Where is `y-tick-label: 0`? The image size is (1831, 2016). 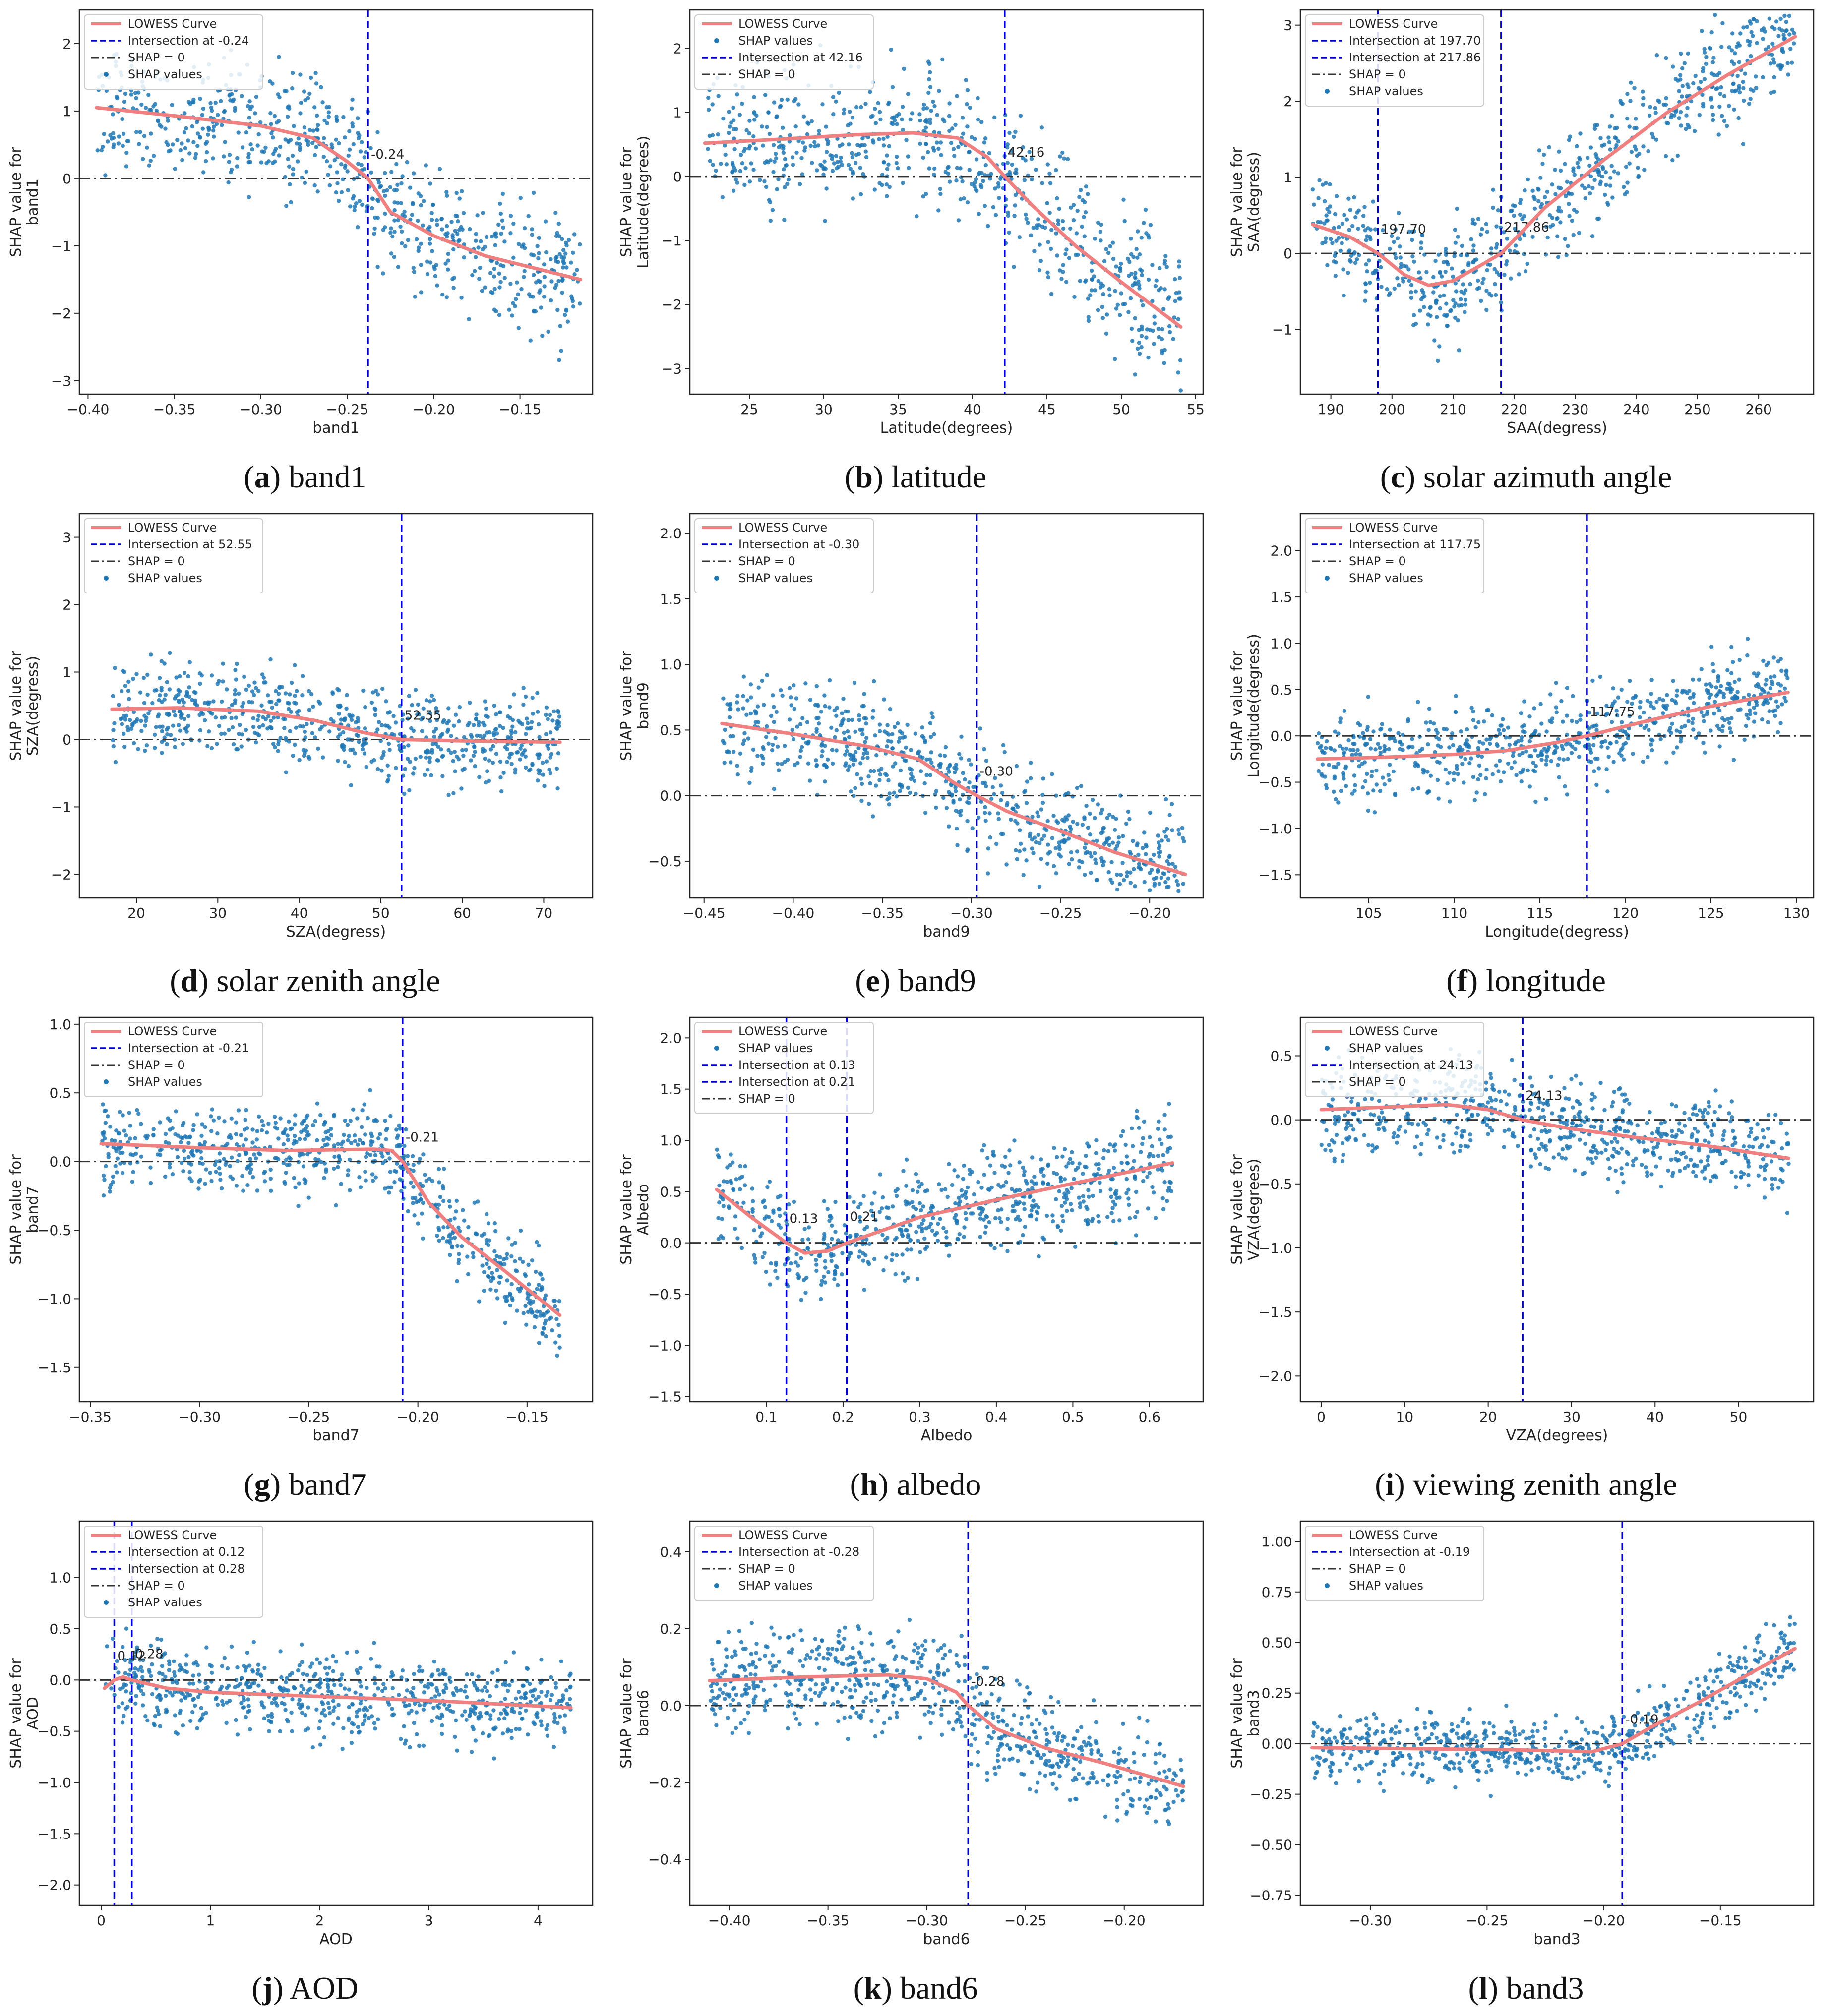
y-tick-label: 0 is located at coordinates (677, 177).